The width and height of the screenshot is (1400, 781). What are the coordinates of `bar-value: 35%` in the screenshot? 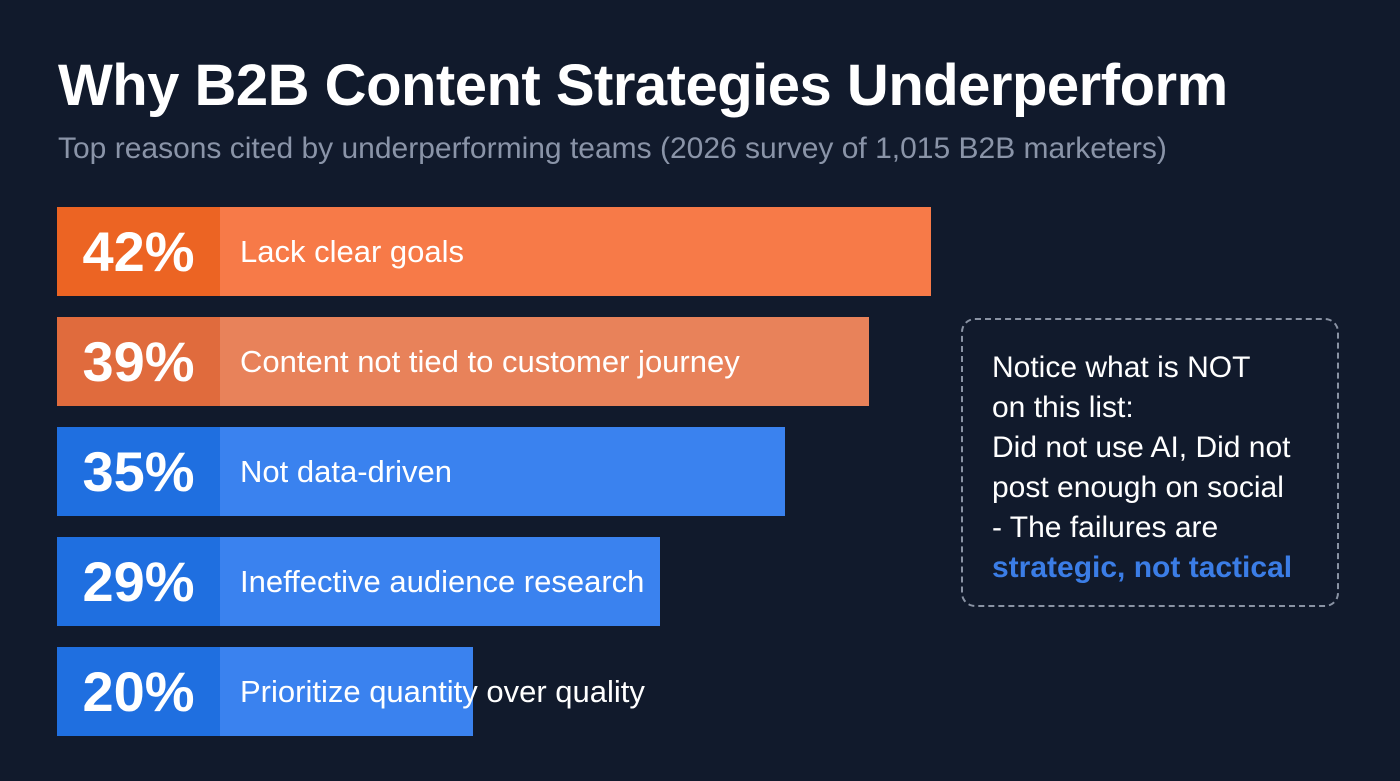 It's located at (138, 471).